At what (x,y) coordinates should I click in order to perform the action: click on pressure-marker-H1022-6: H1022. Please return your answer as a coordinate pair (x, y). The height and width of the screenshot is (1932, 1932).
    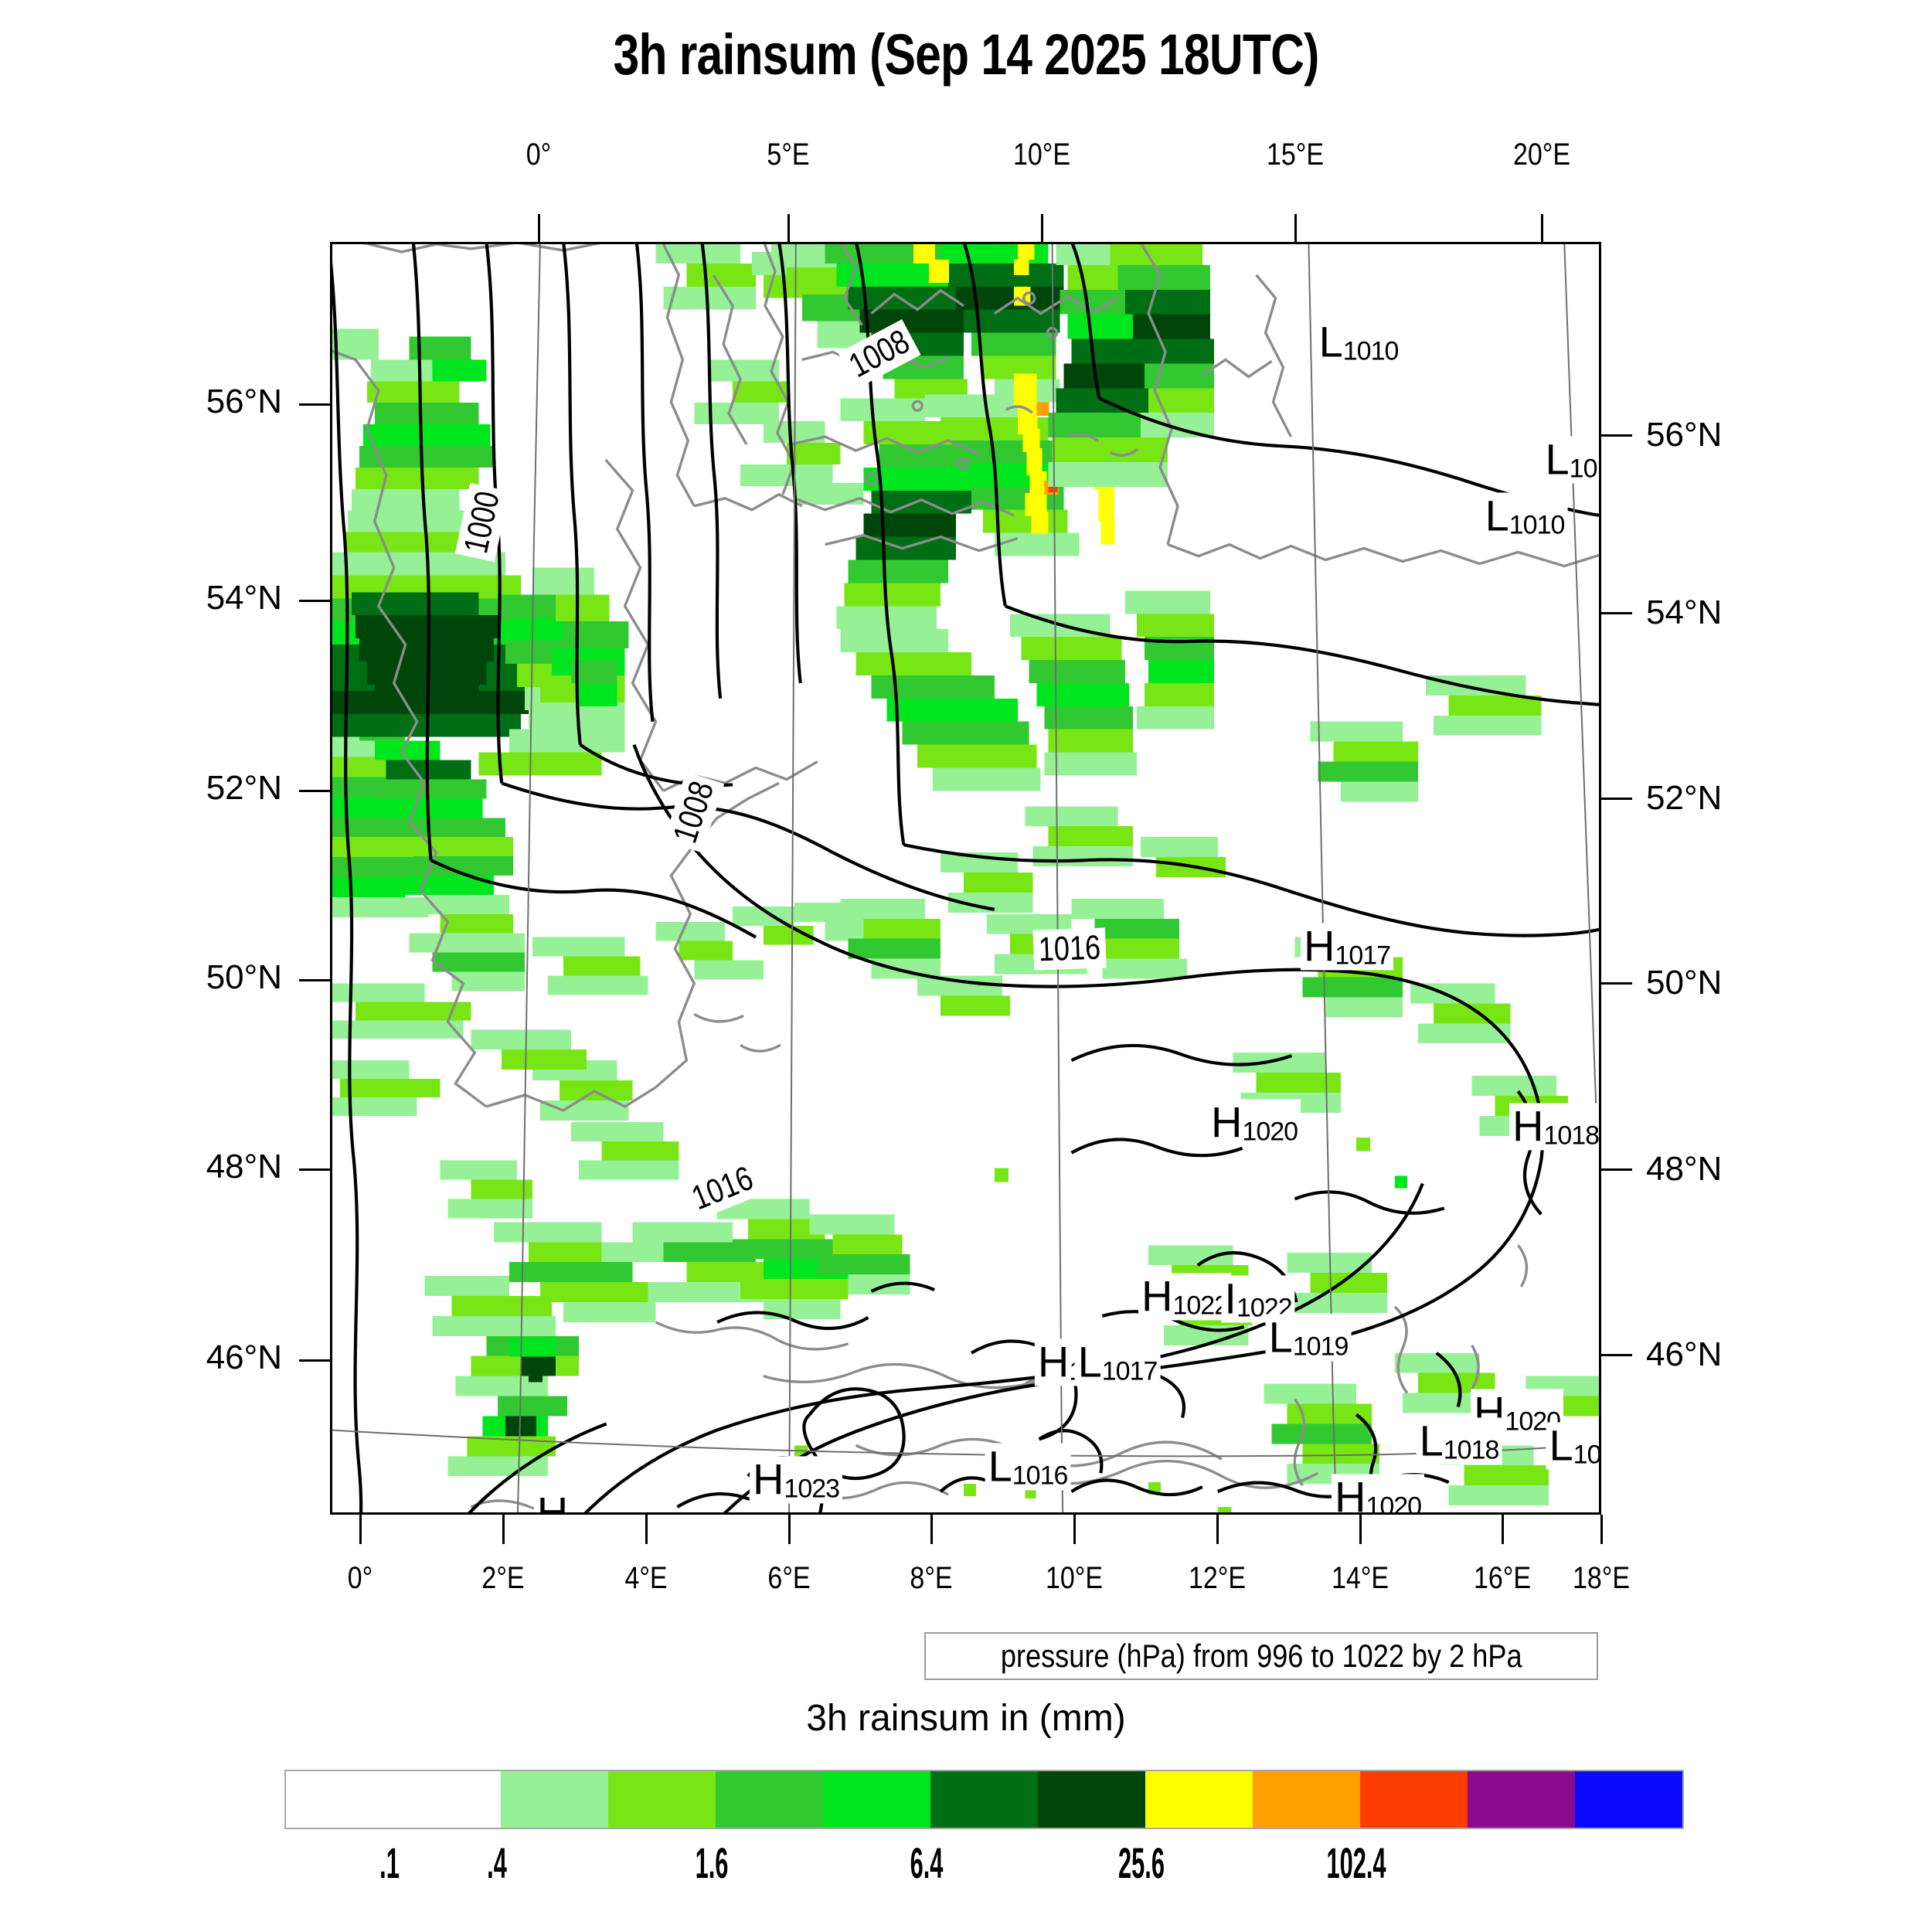
    Looking at the image, I should click on (1185, 1297).